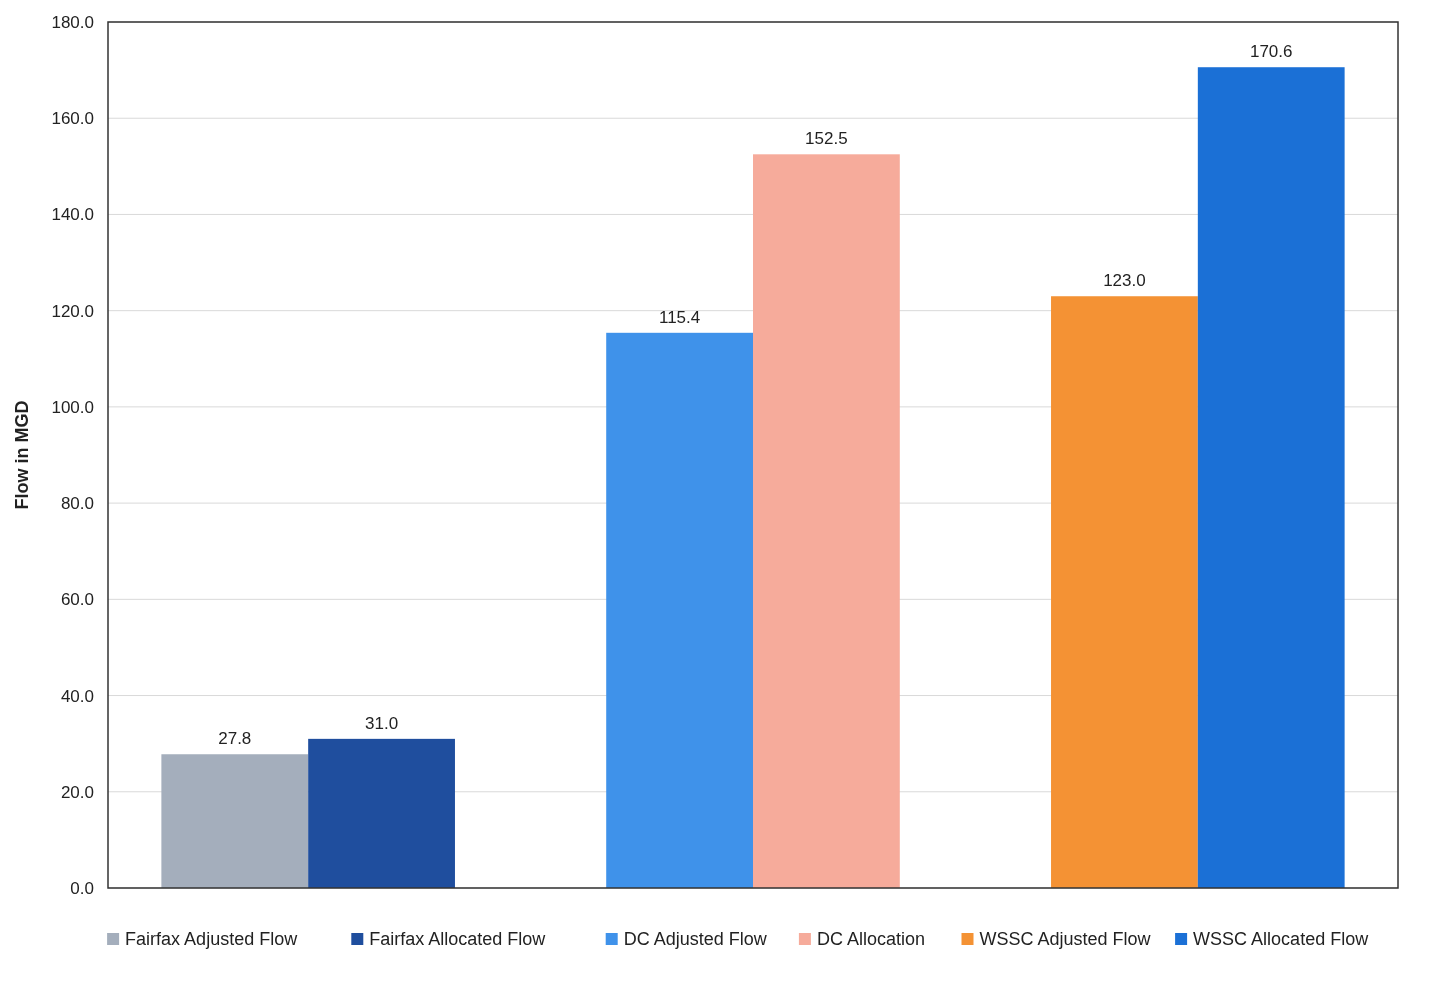 The image size is (1437, 981). I want to click on y-tick-label: 0.0, so click(82, 888).